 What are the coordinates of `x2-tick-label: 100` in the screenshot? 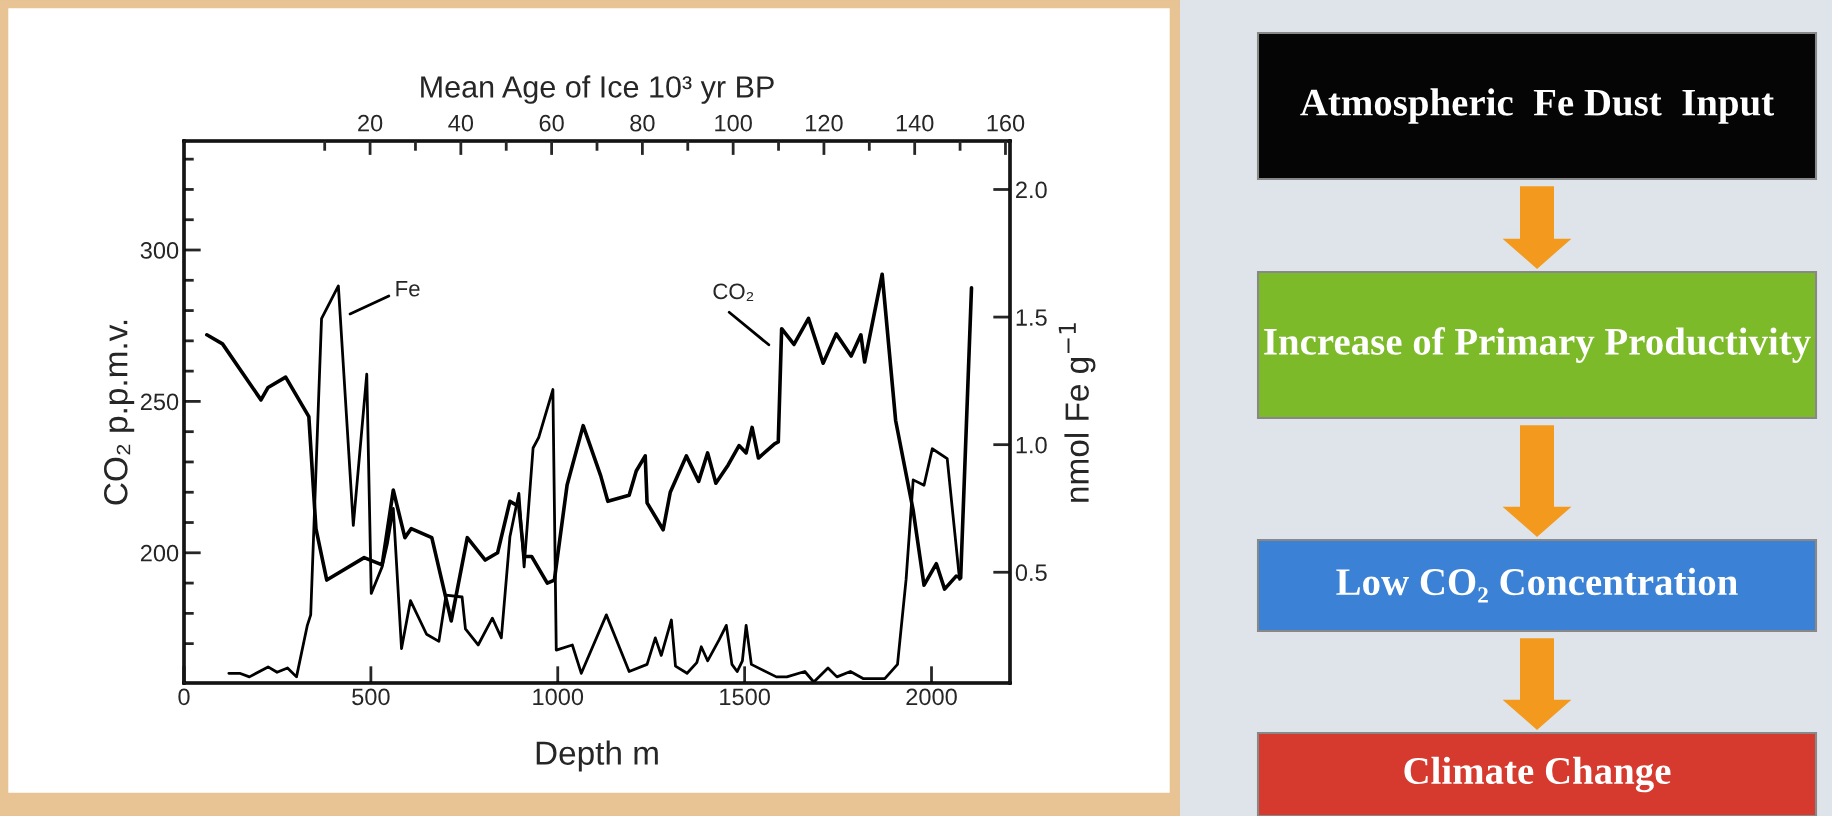 It's located at (733, 123).